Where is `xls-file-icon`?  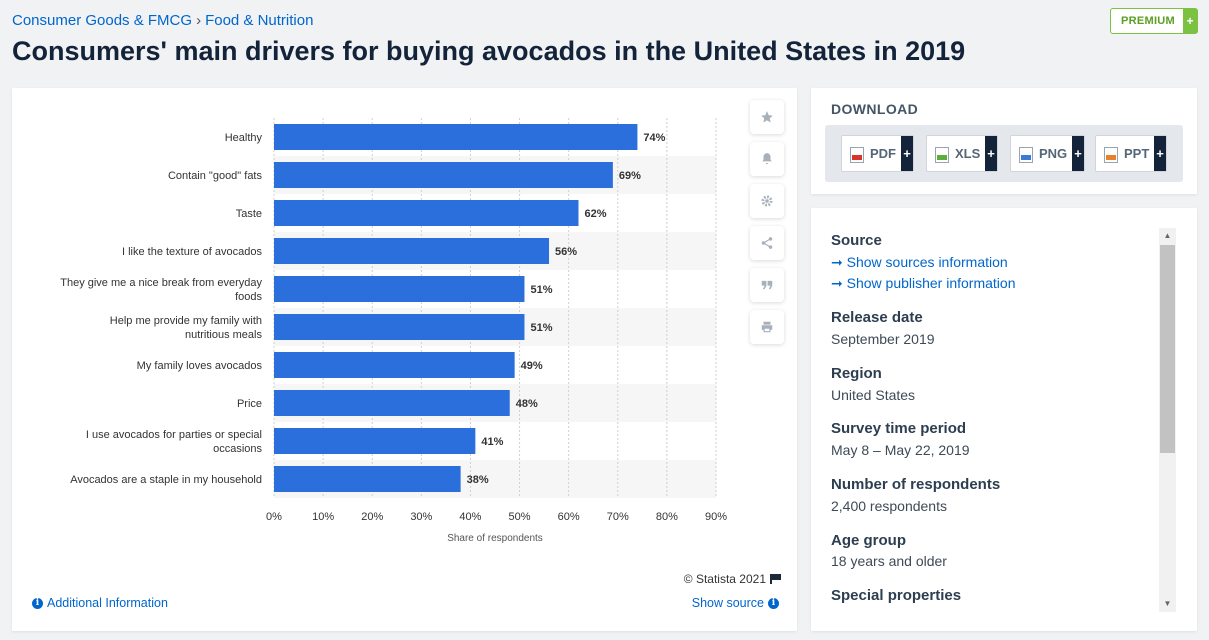
xls-file-icon is located at coordinates (942, 155).